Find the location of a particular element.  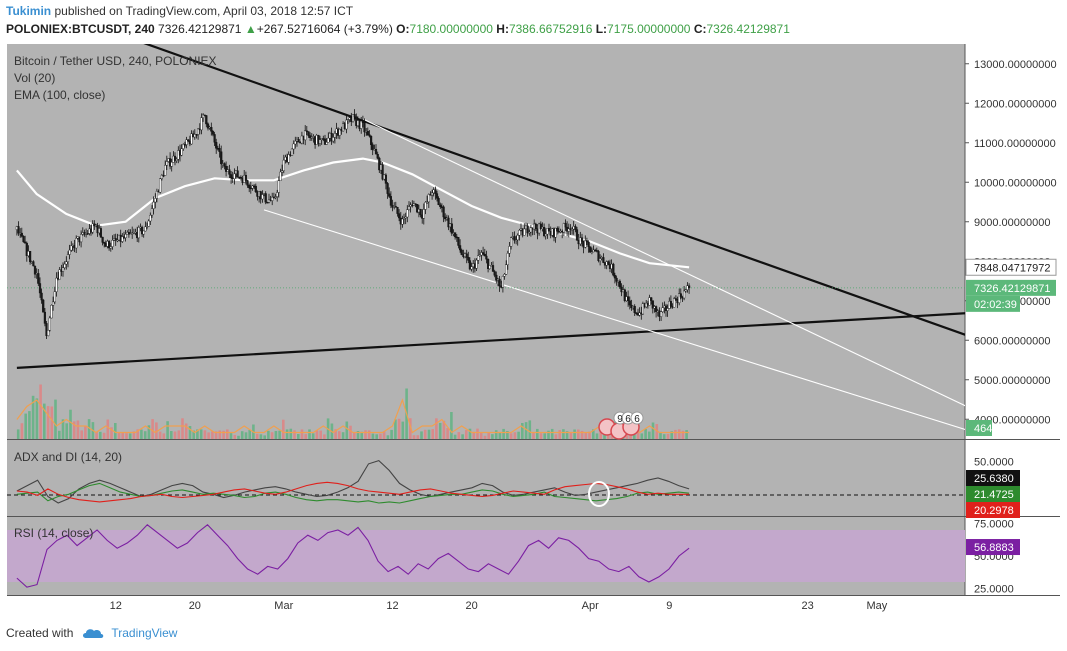

time-tick-label: Mar is located at coordinates (283, 606).